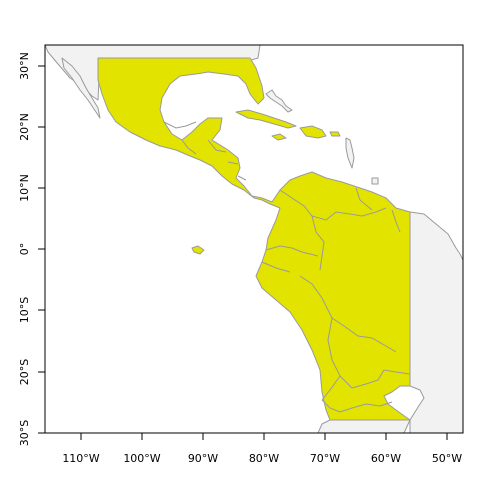 The width and height of the screenshot is (480, 480). What do you see at coordinates (262, 449) in the screenshot?
I see `x-axis: 110°W 100°W 90°W 80°W 70°W 60°W 50°W` at bounding box center [262, 449].